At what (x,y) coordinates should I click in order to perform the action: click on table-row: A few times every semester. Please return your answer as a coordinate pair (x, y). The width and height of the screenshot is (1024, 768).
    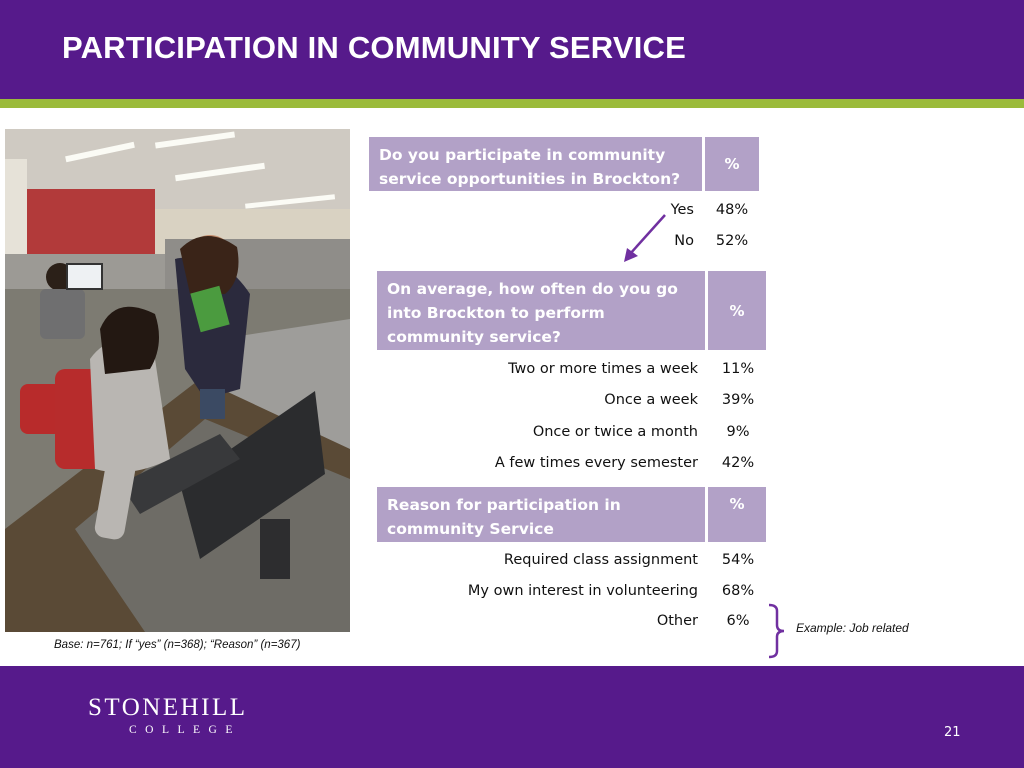
    Looking at the image, I should click on (559, 463).